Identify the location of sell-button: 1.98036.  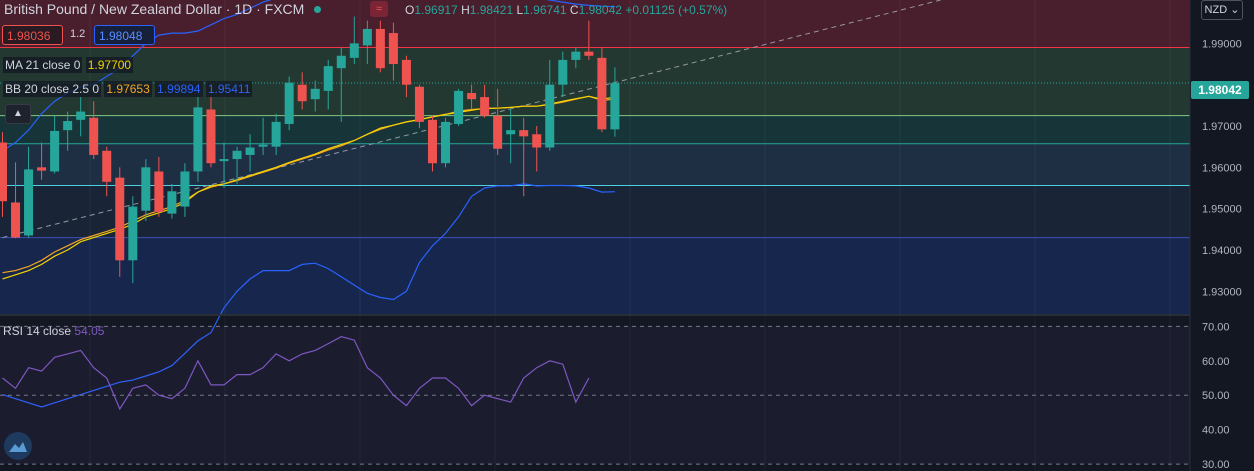
(32, 35).